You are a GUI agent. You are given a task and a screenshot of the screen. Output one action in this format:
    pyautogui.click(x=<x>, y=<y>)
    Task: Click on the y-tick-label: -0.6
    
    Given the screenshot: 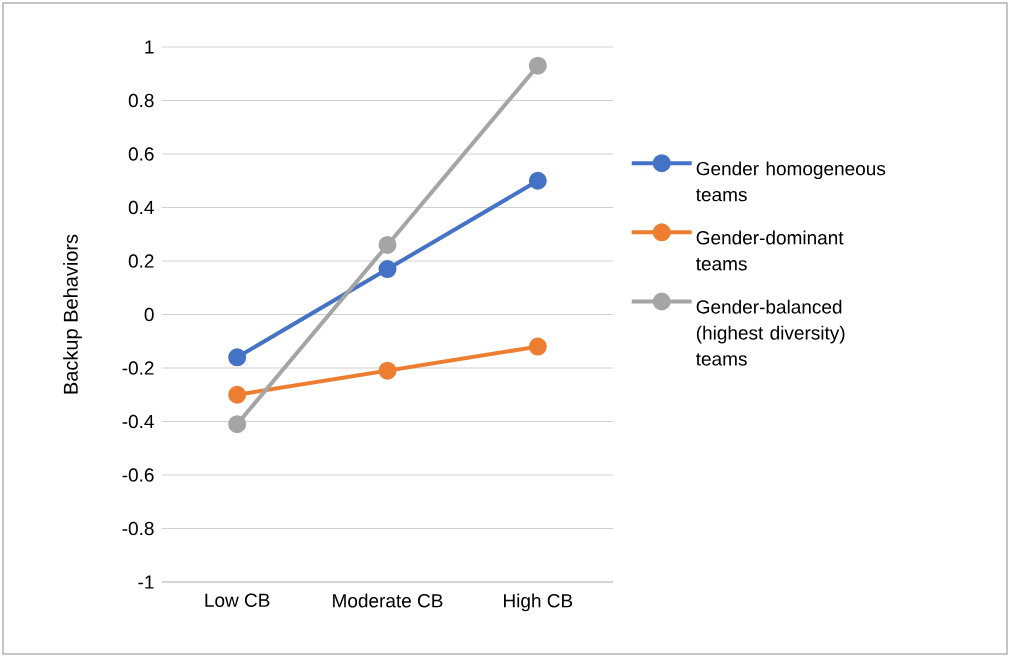 What is the action you would take?
    pyautogui.click(x=138, y=475)
    